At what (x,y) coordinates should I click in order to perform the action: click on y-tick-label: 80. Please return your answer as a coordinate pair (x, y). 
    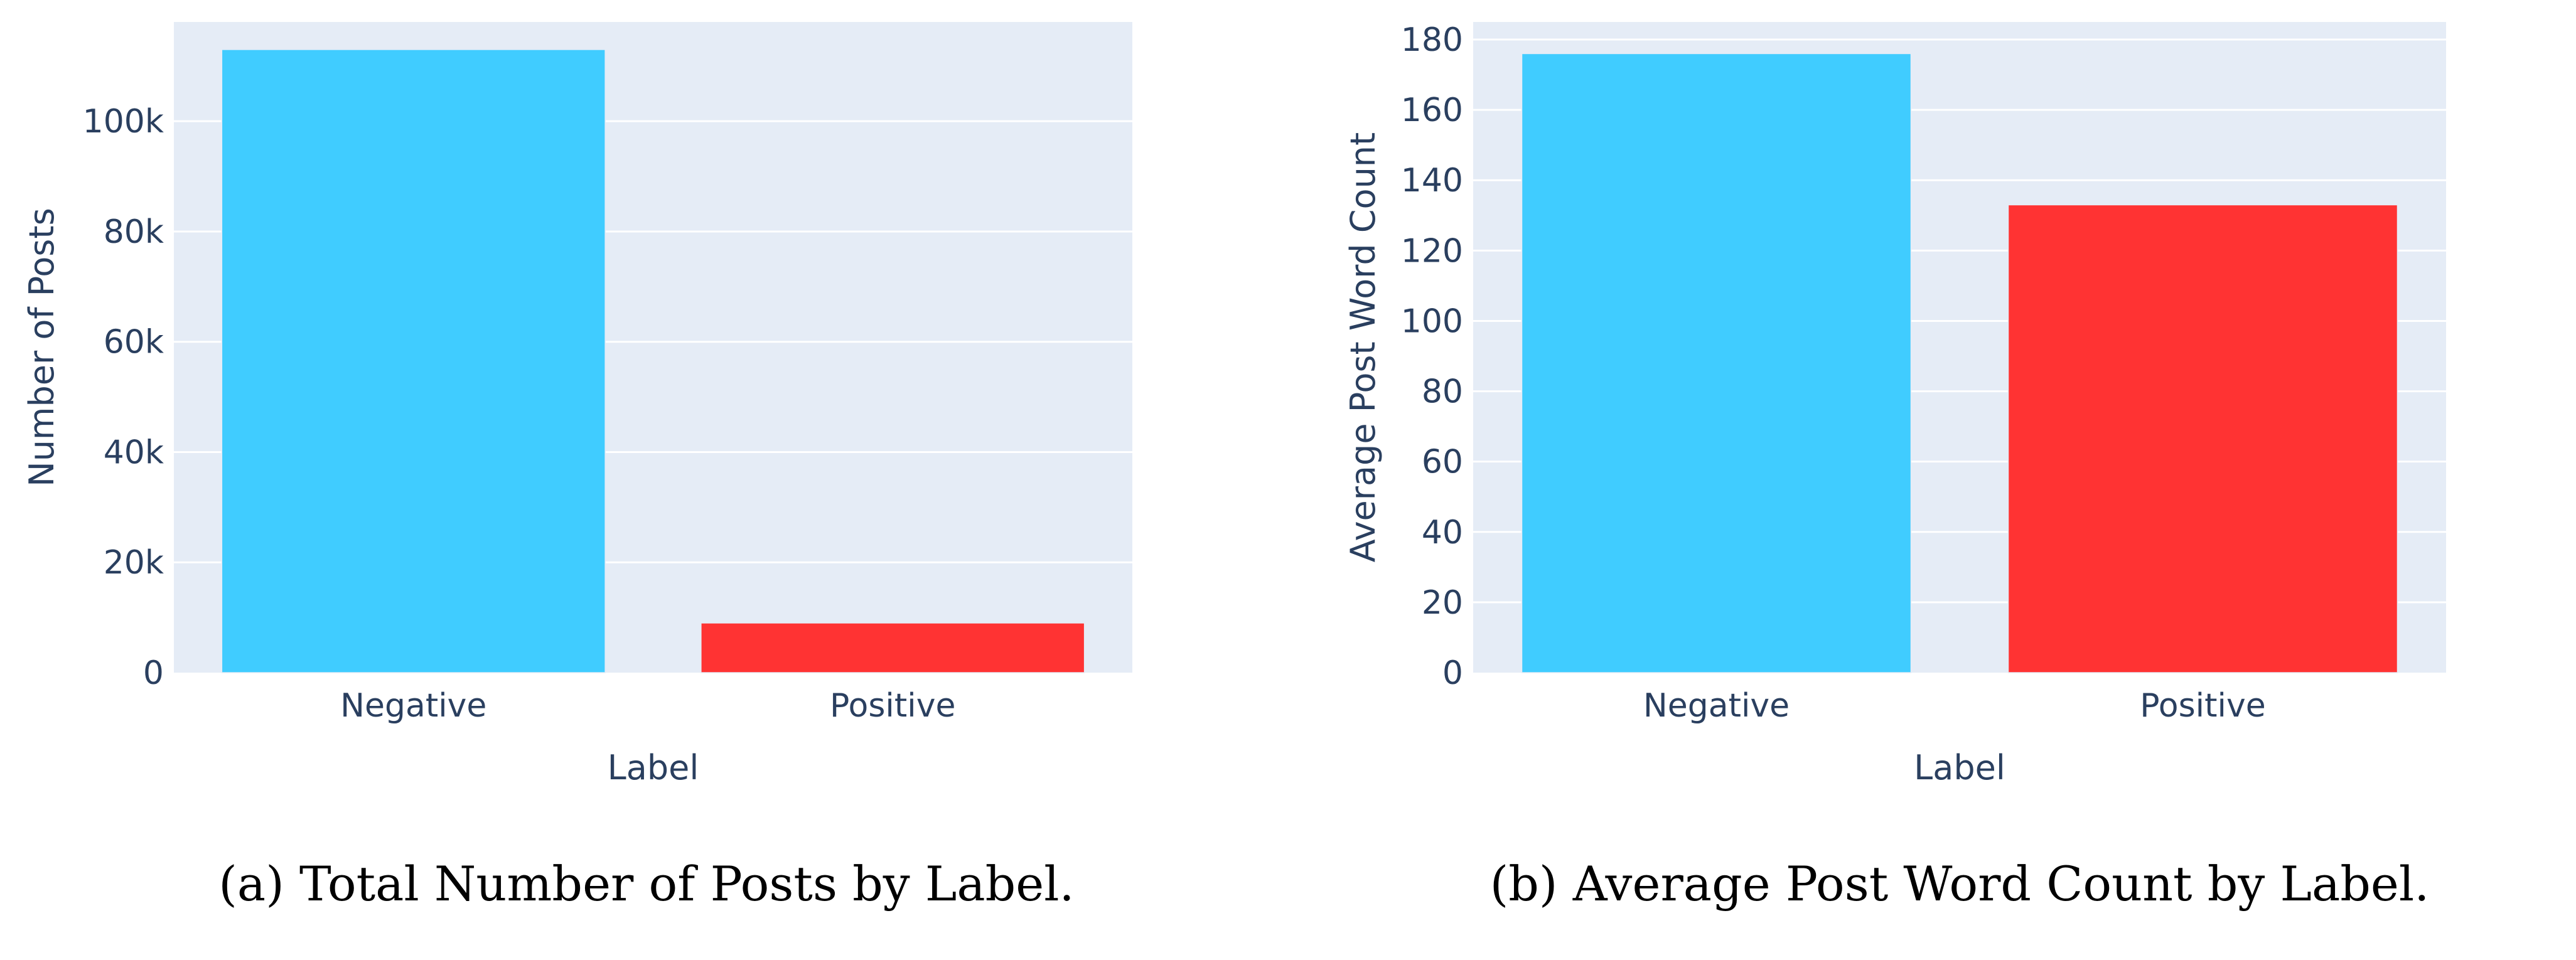
    Looking at the image, I should click on (1442, 392).